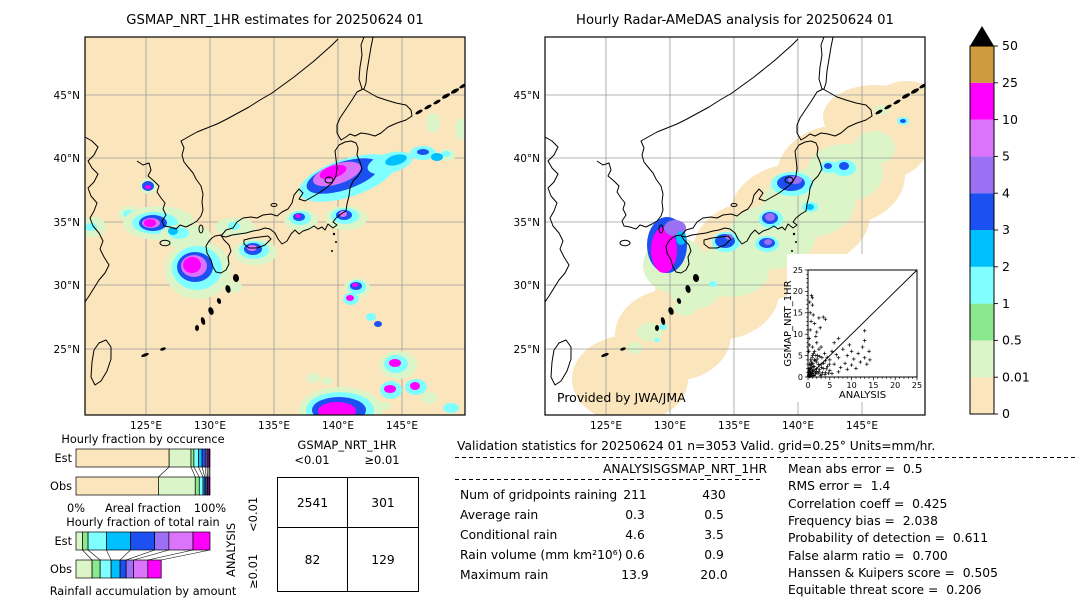 Image resolution: width=1080 pixels, height=612 pixels. What do you see at coordinates (714, 575) in the screenshot?
I see `validation-value: 20.0` at bounding box center [714, 575].